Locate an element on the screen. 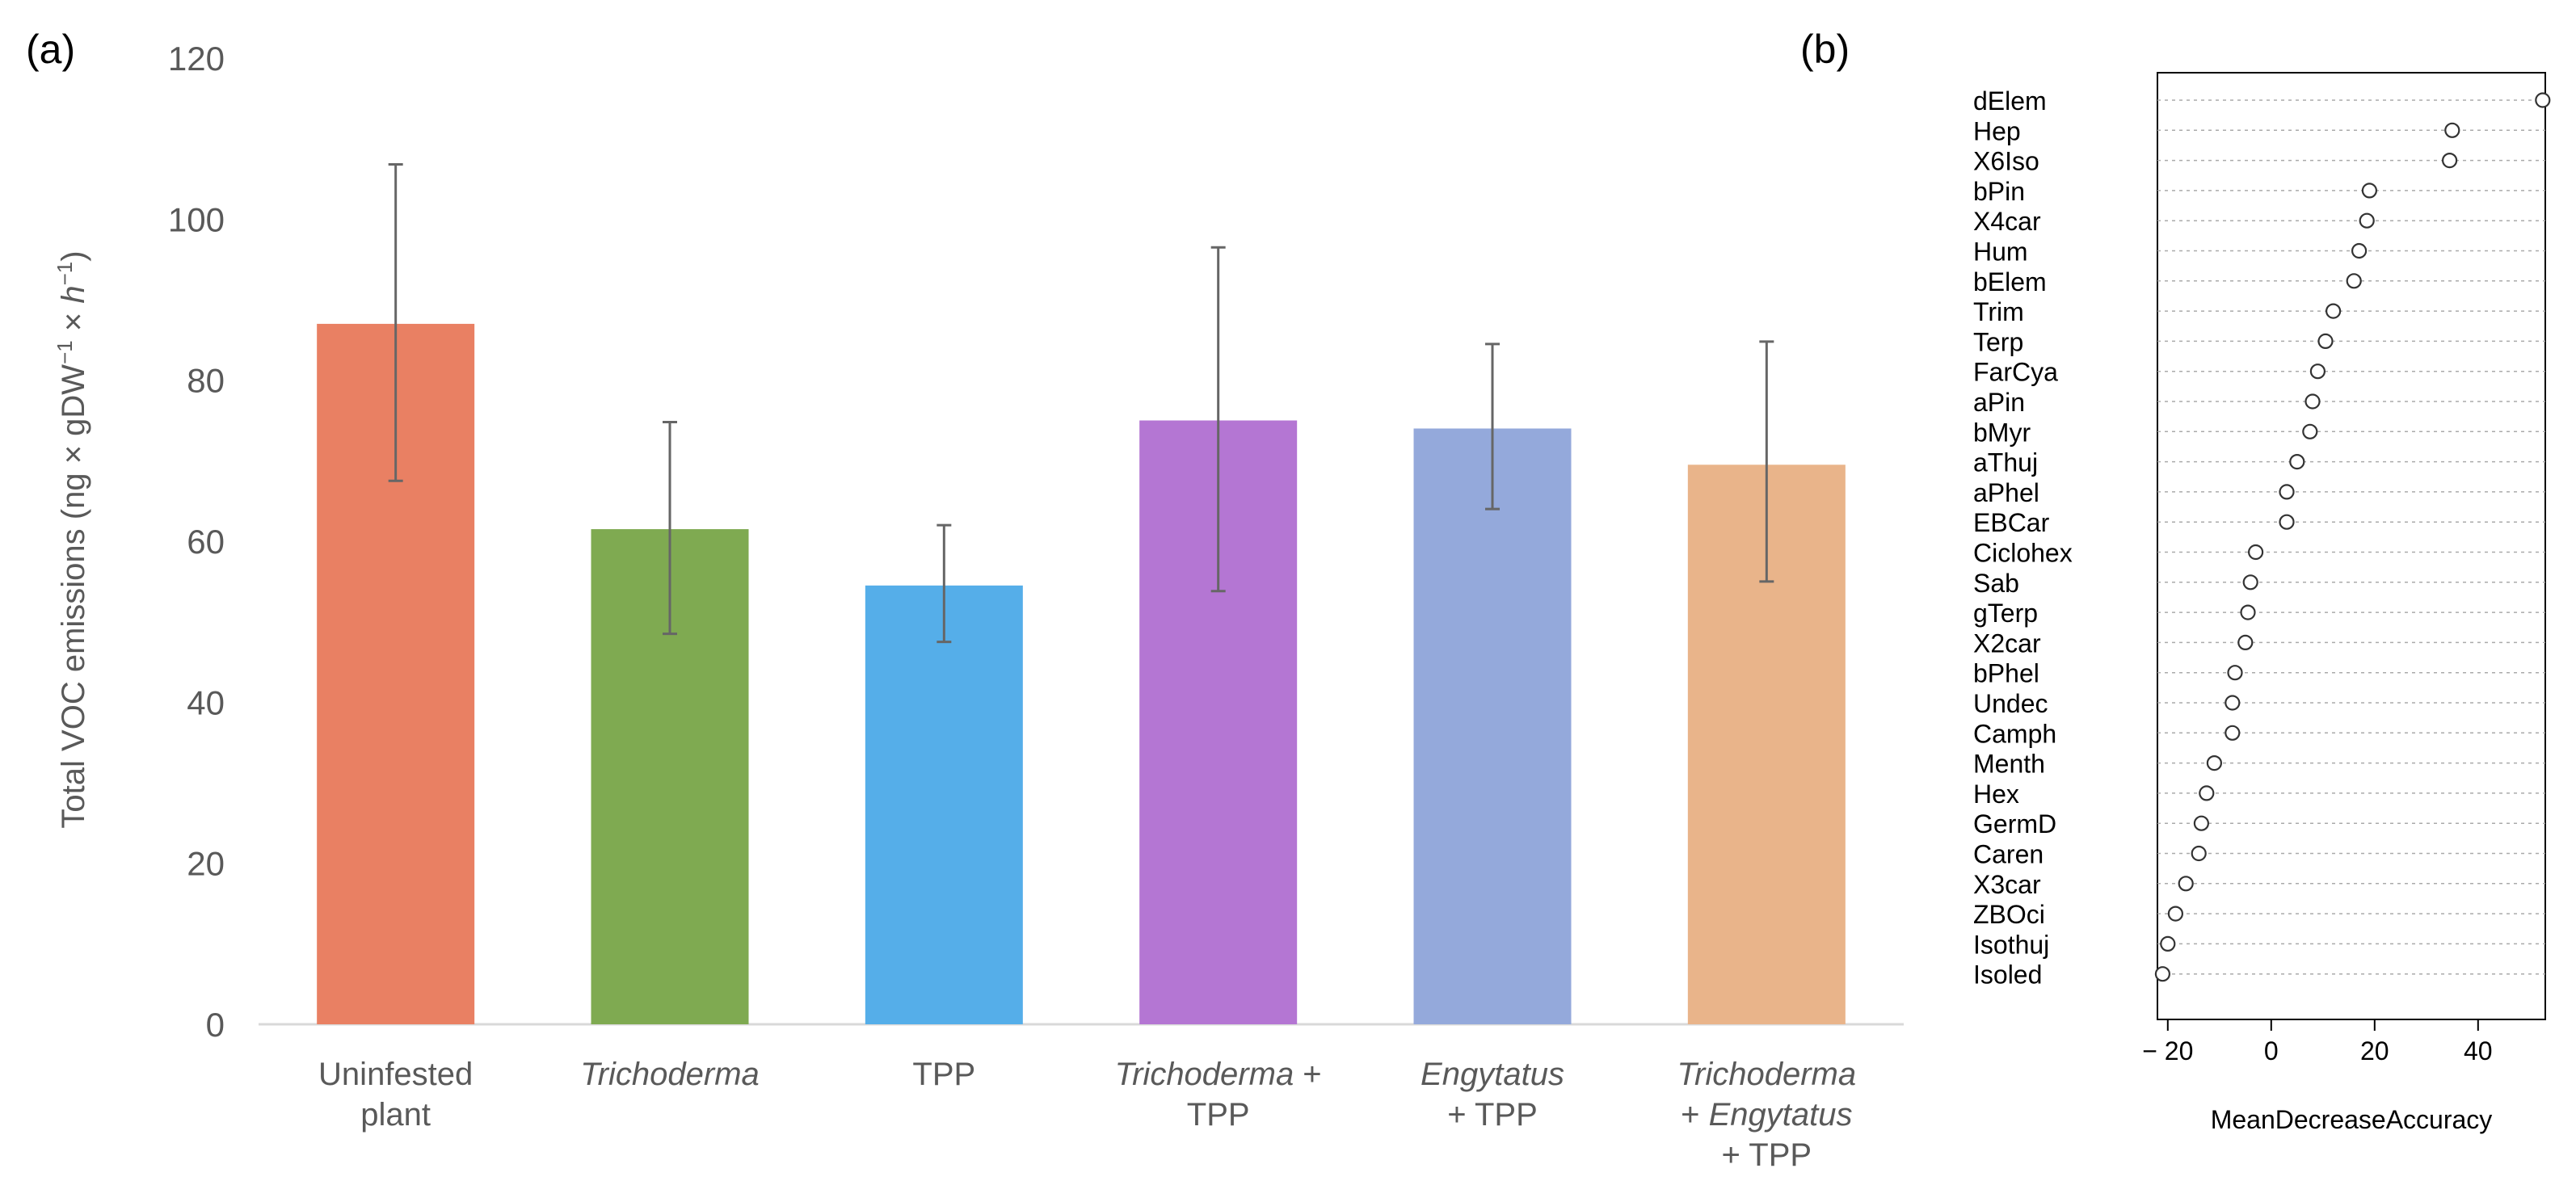 The image size is (2576, 1202). variable-label: Sab is located at coordinates (1996, 583).